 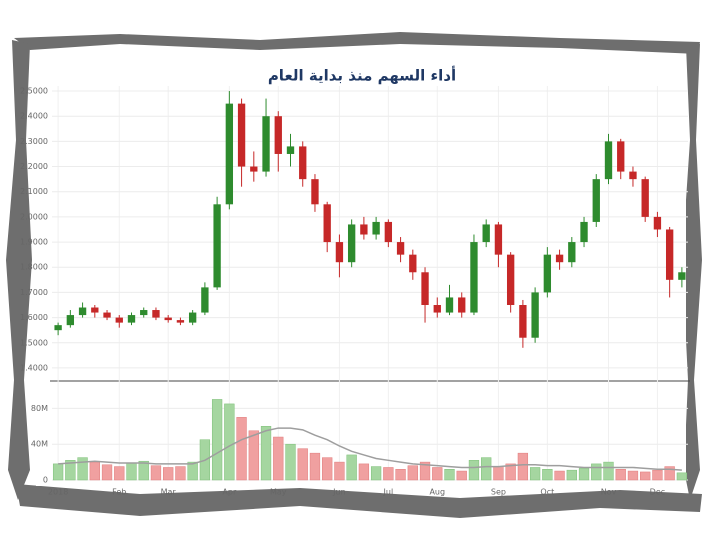 I want to click on y-tick-label: 2.2000, so click(x=34, y=166).